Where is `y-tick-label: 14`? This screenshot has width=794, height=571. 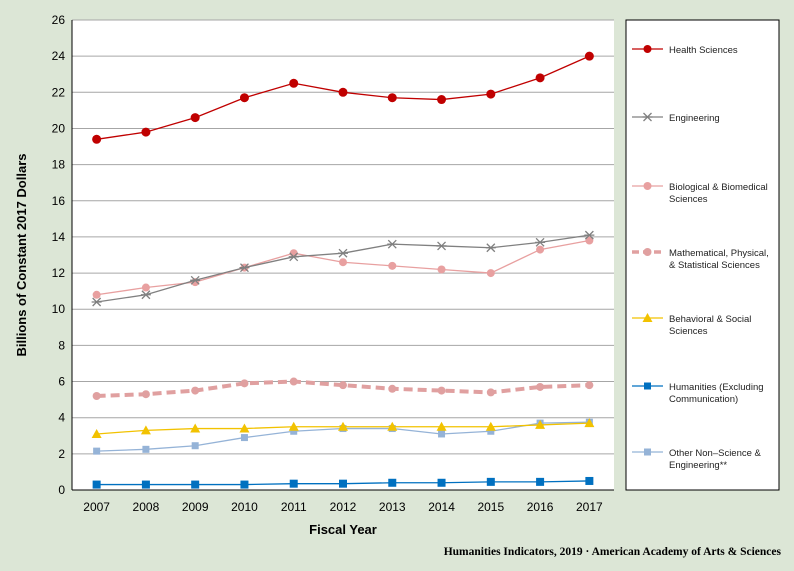 y-tick-label: 14 is located at coordinates (59, 237).